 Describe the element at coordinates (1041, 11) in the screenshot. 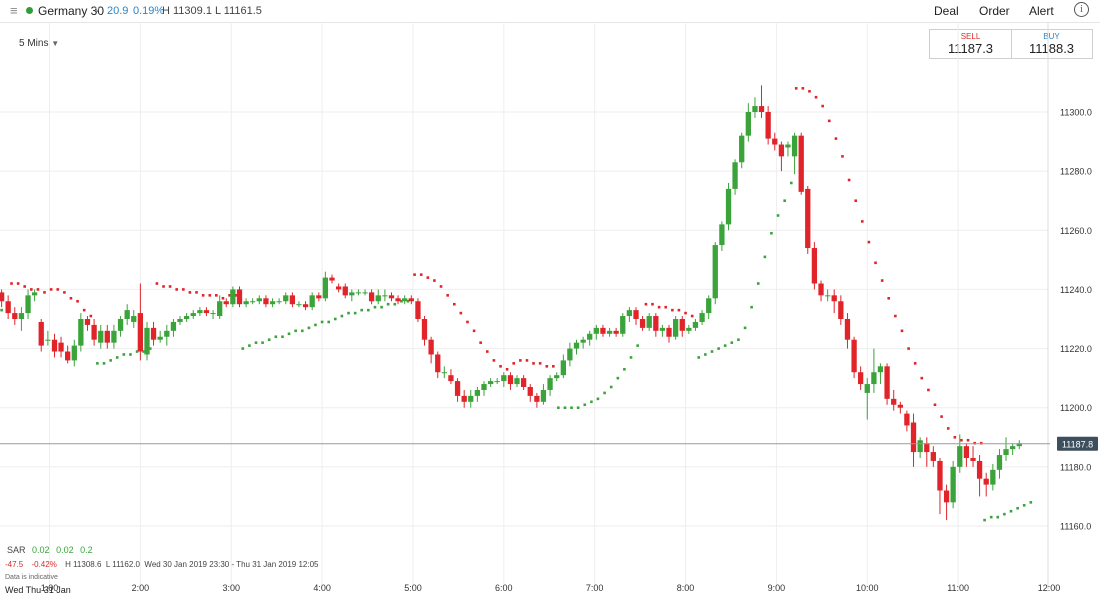

I see `alert-button: Alert` at that location.